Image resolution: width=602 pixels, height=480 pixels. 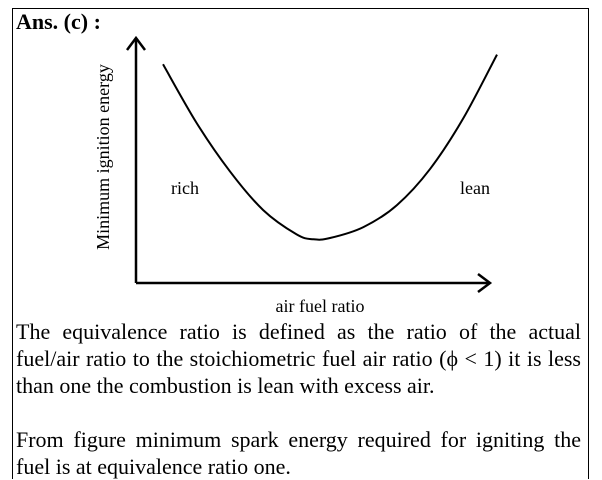 What do you see at coordinates (136, 43) in the screenshot?
I see `y-axis-arrow` at bounding box center [136, 43].